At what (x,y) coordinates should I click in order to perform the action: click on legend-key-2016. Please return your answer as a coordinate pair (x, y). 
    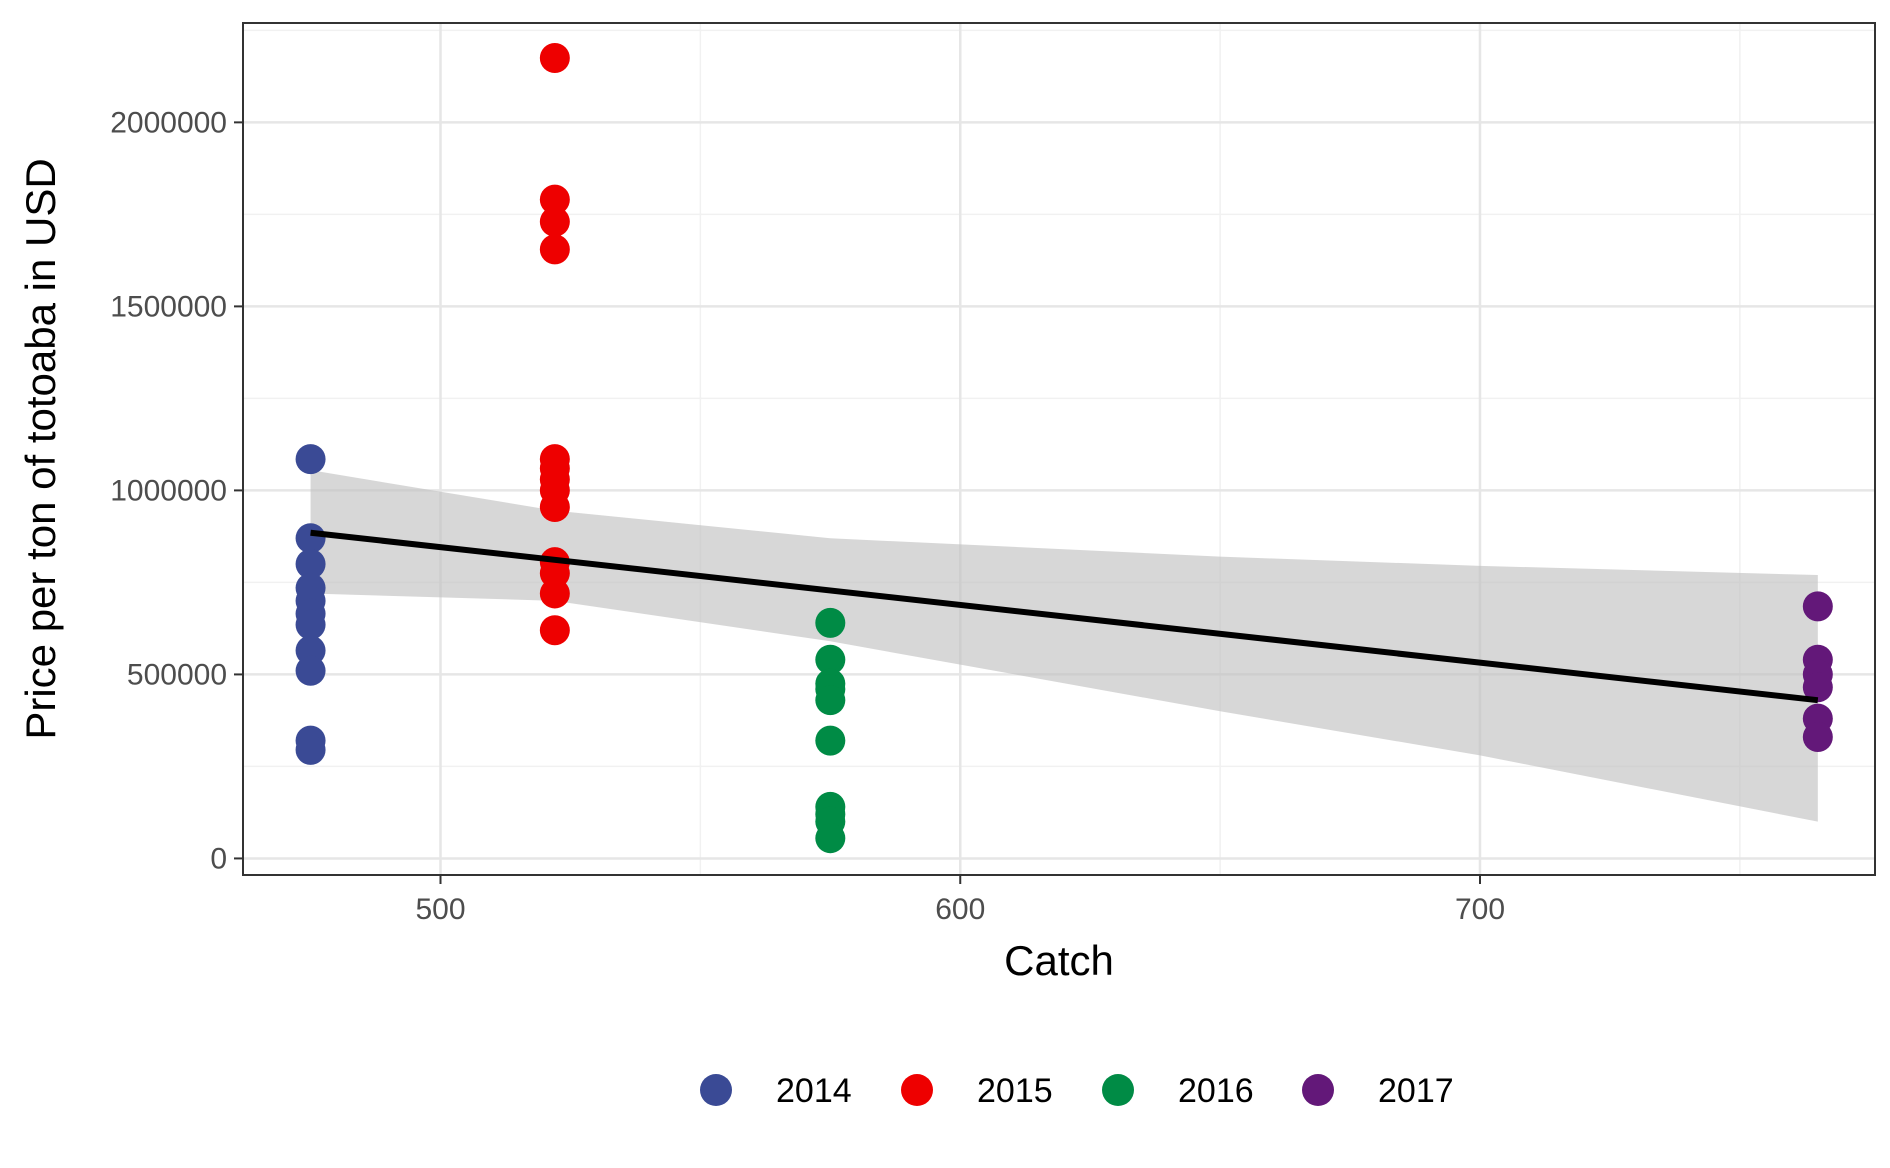
    Looking at the image, I should click on (1118, 1090).